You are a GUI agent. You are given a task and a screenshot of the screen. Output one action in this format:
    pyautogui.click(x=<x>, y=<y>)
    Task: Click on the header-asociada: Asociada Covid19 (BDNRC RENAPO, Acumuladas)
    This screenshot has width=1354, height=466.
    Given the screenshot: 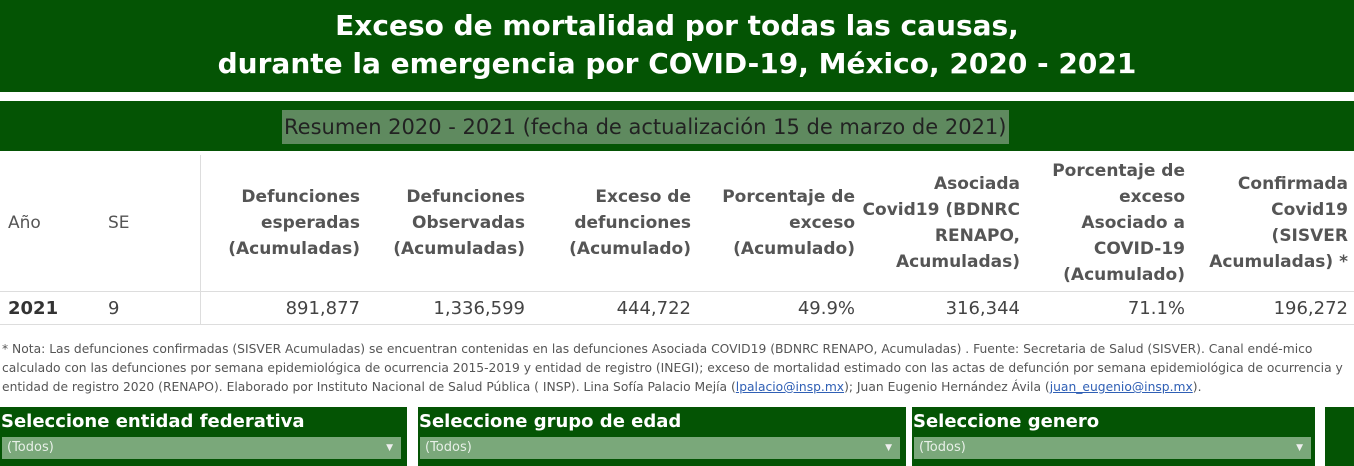 What is the action you would take?
    pyautogui.click(x=941, y=223)
    